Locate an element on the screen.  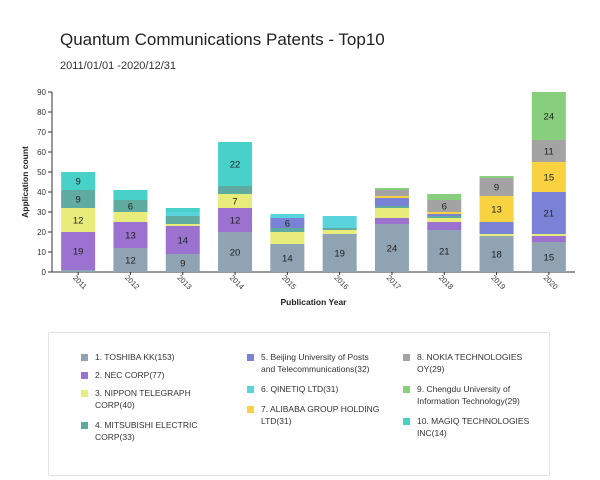
x-tick-label: 2013 is located at coordinates (184, 282).